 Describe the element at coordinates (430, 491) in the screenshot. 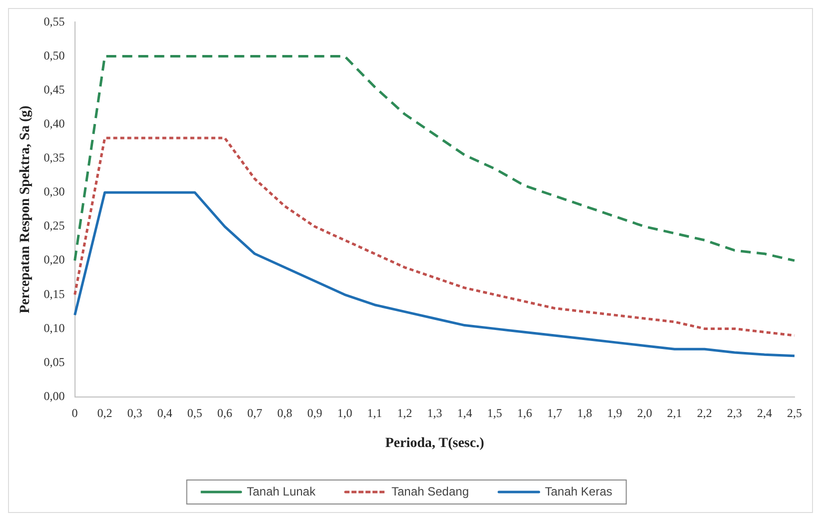

I see `legend-label: Tanah Sedang` at that location.